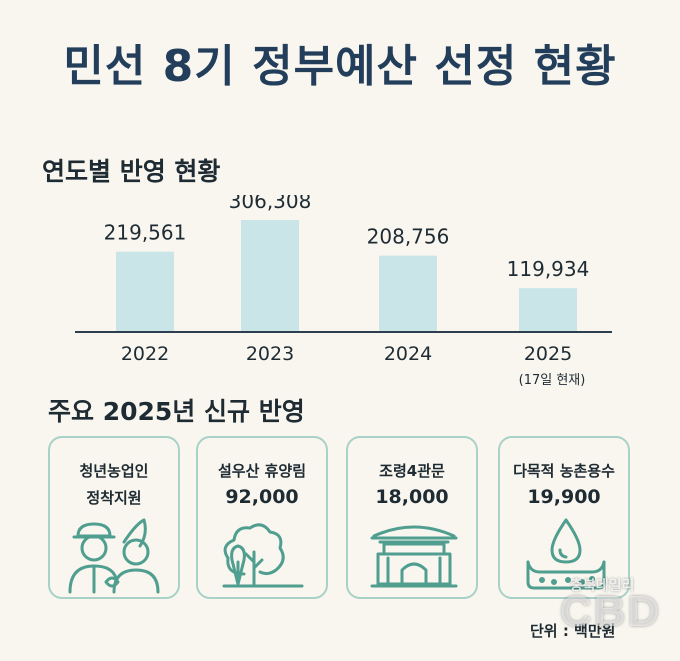  I want to click on unit-label: 단위 : 백만원, so click(573, 631).